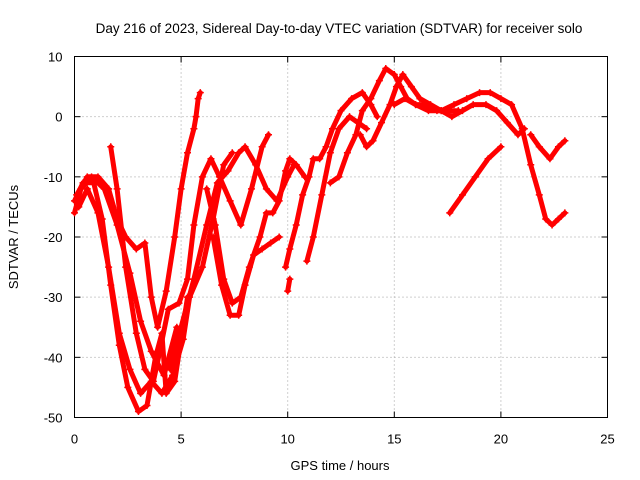 This screenshot has height=480, width=640. Describe the element at coordinates (394, 439) in the screenshot. I see `x-tick-label: 15` at that location.